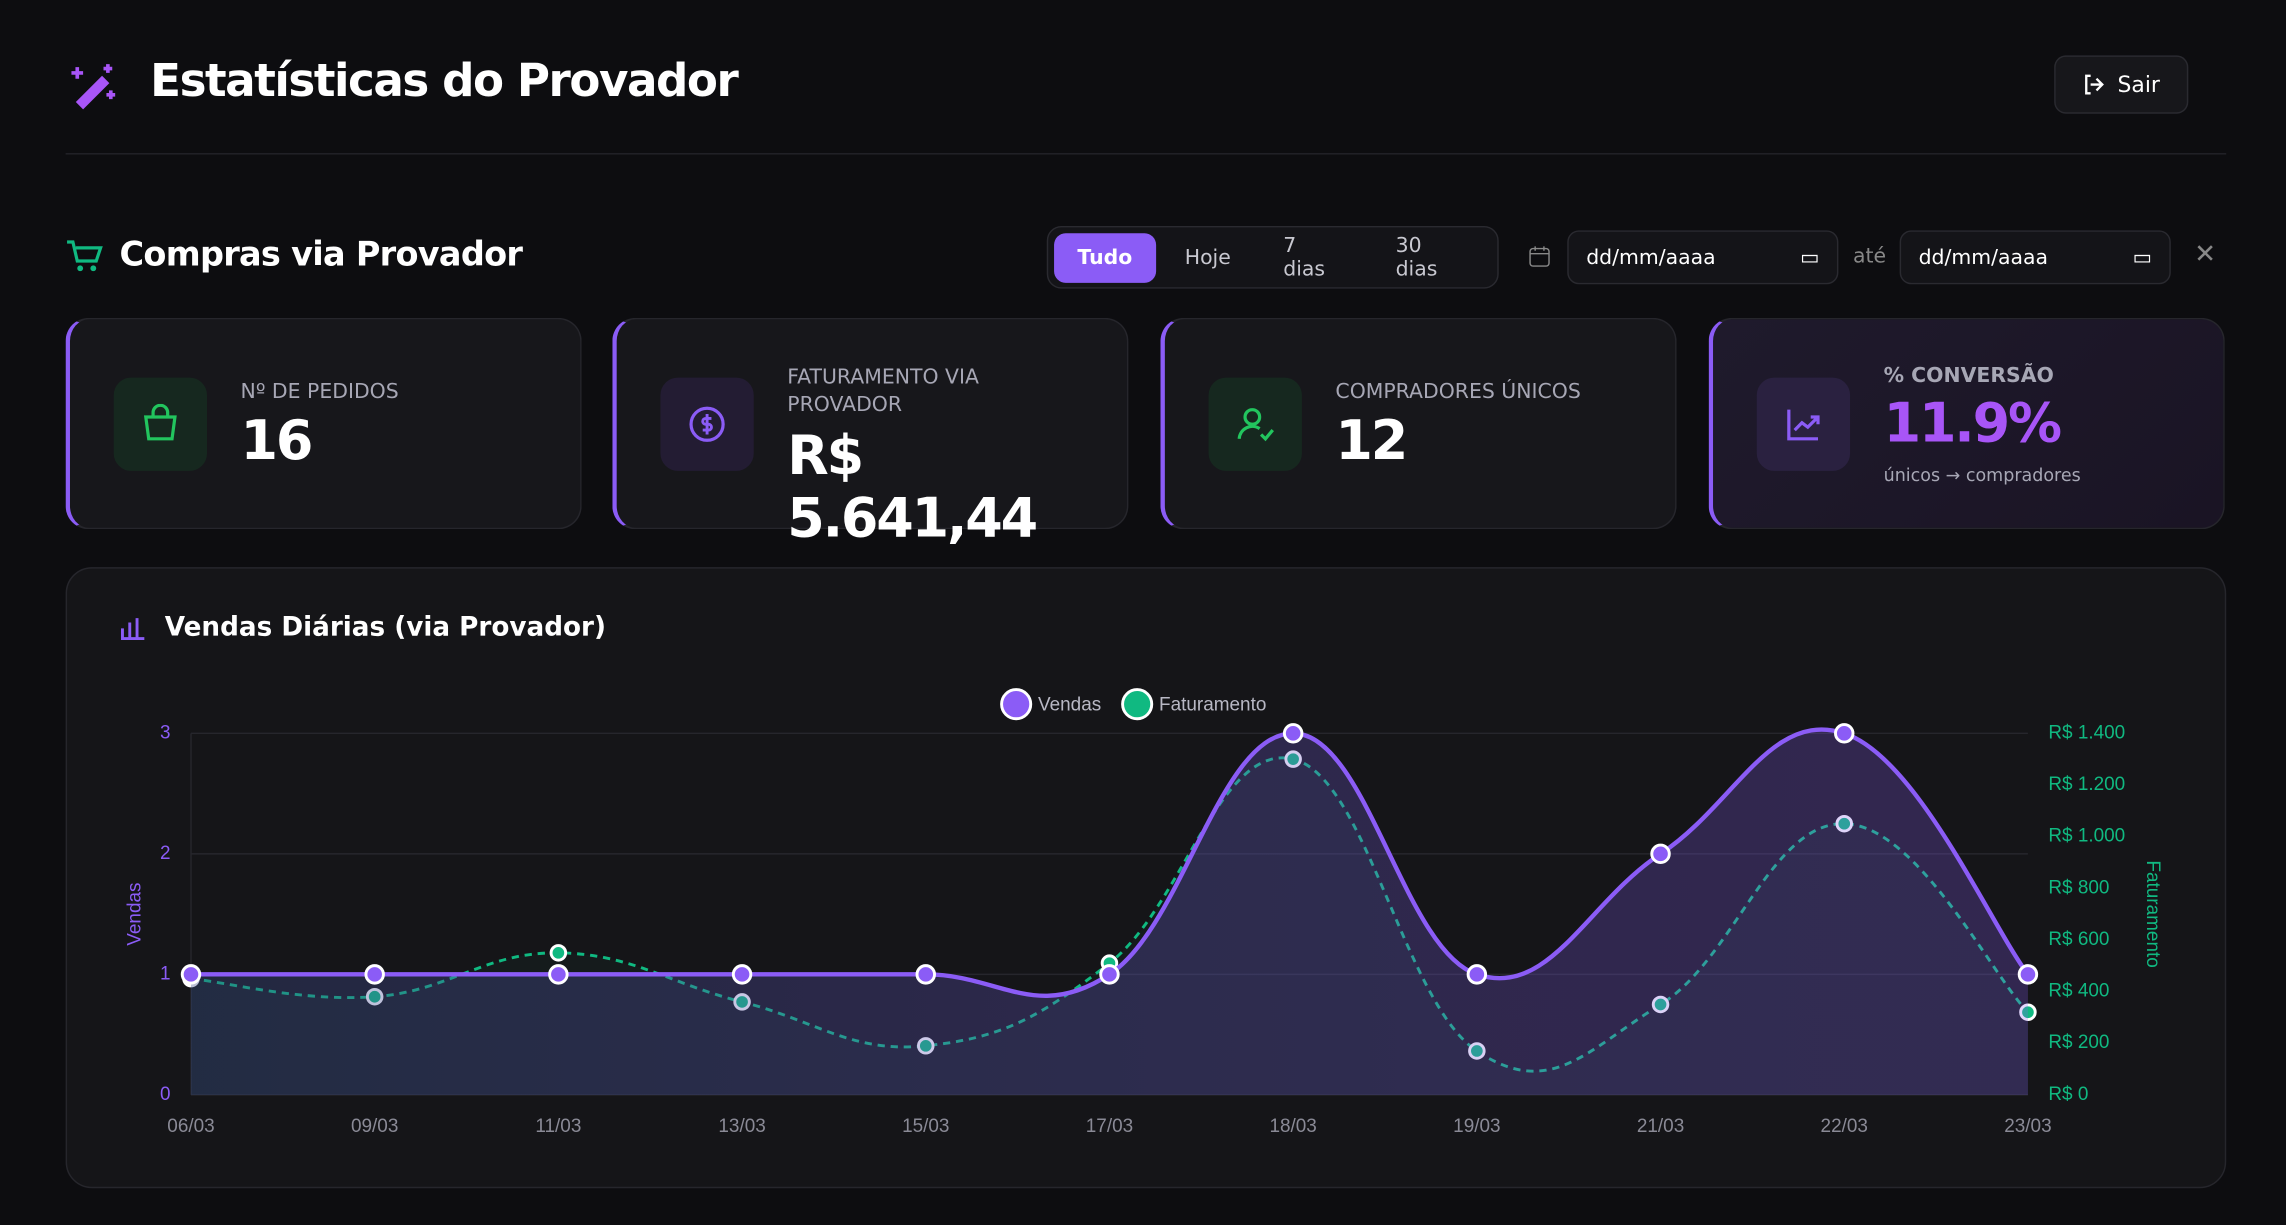 The width and height of the screenshot is (2286, 1225). What do you see at coordinates (1207, 257) in the screenshot?
I see `filter-button: Hoje` at bounding box center [1207, 257].